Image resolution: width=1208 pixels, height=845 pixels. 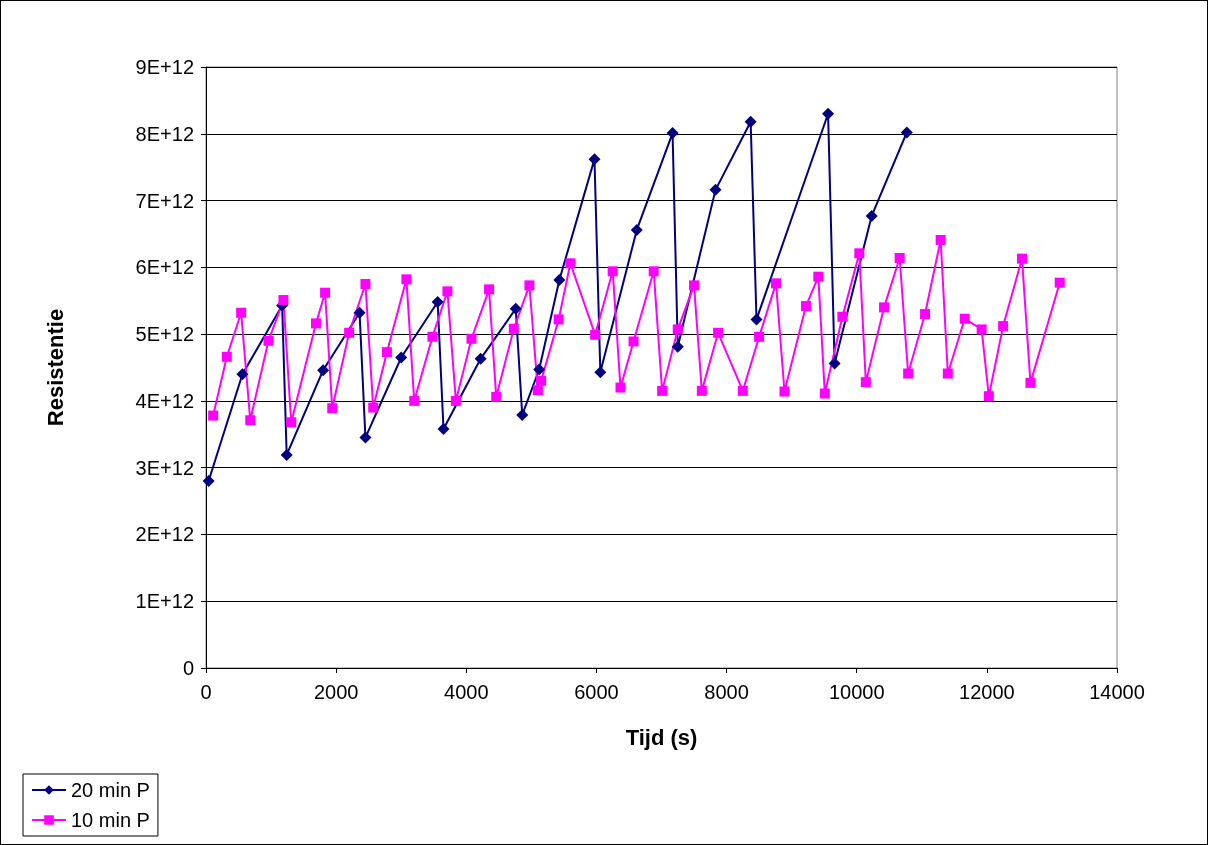 I want to click on legend-label: 10 min P, so click(x=110, y=820).